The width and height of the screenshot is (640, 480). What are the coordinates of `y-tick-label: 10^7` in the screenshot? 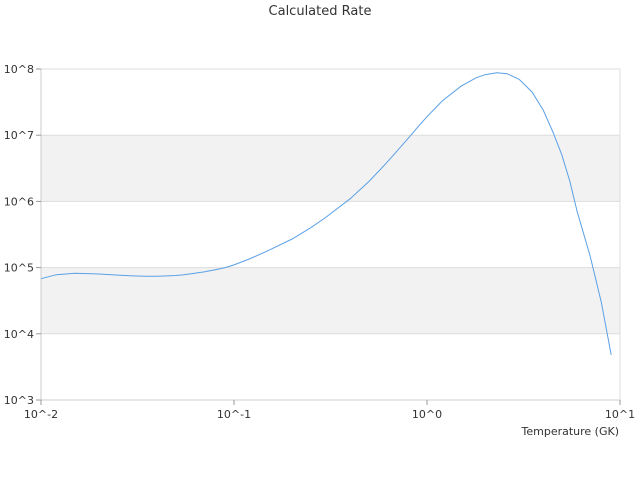 It's located at (19, 135).